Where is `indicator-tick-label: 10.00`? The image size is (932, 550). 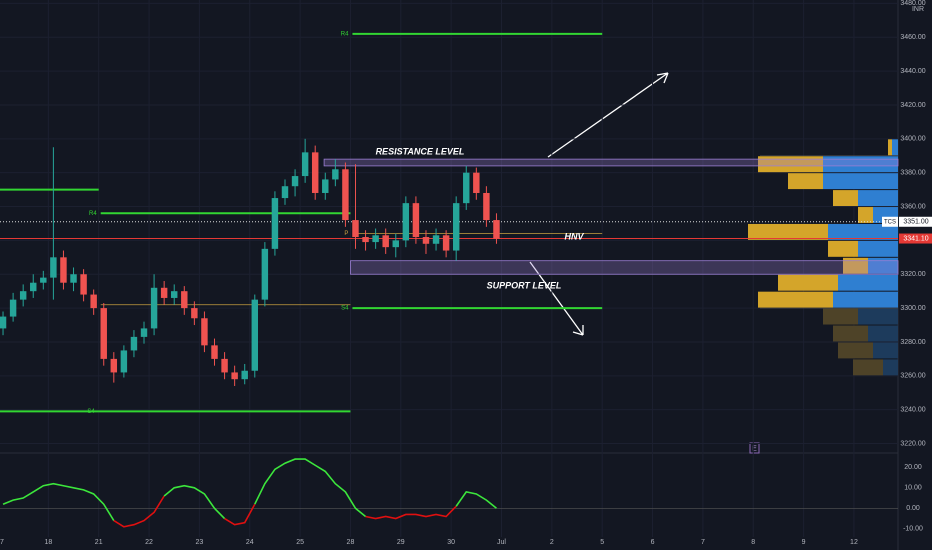
indicator-tick-label: 10.00 is located at coordinates (913, 488).